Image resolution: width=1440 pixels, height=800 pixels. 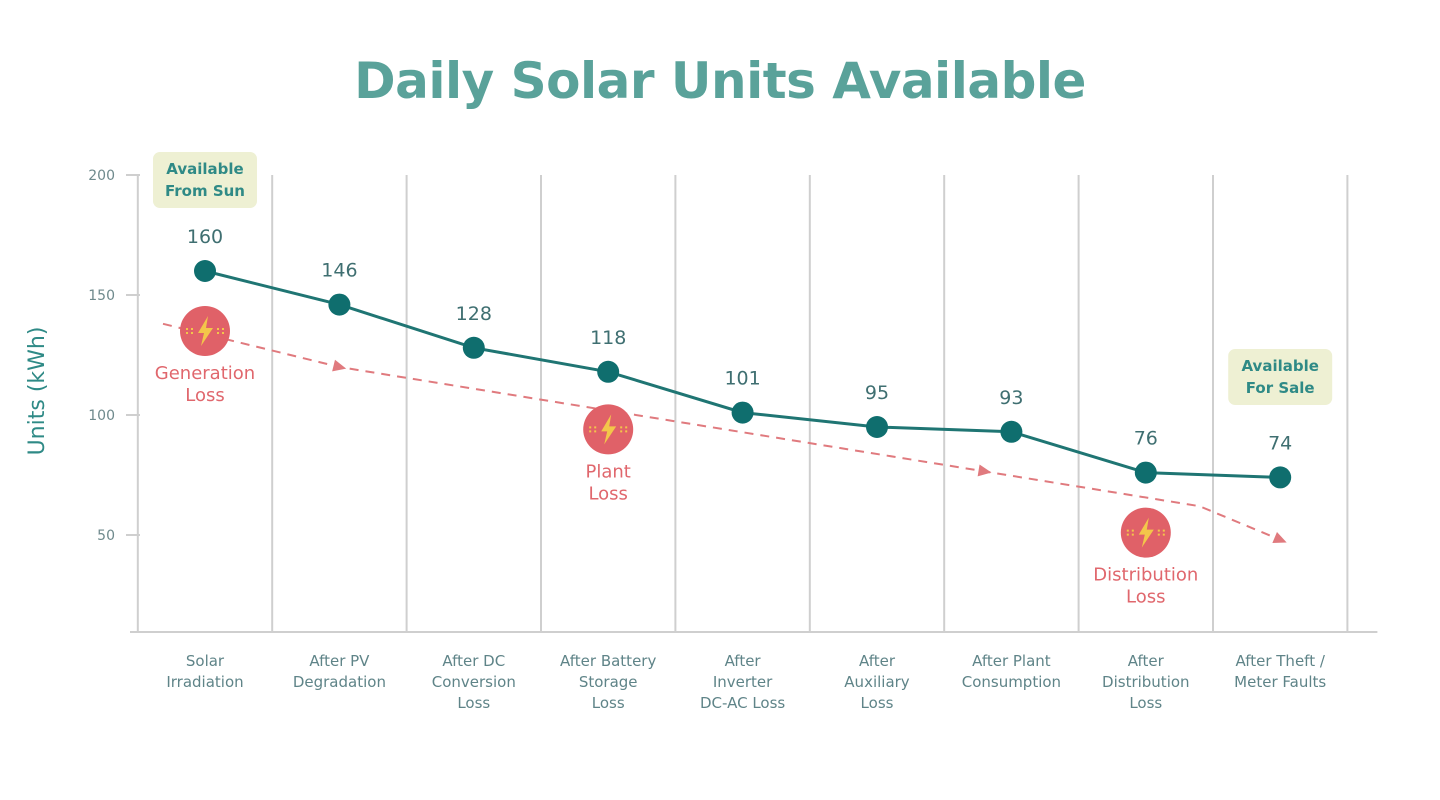 What do you see at coordinates (205, 237) in the screenshot?
I see `data-label: 160` at bounding box center [205, 237].